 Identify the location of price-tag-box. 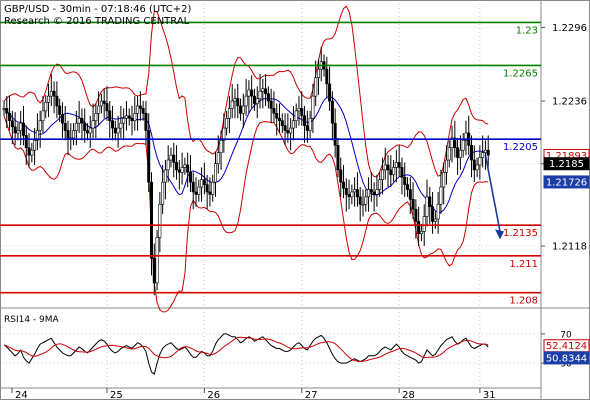
(566, 164).